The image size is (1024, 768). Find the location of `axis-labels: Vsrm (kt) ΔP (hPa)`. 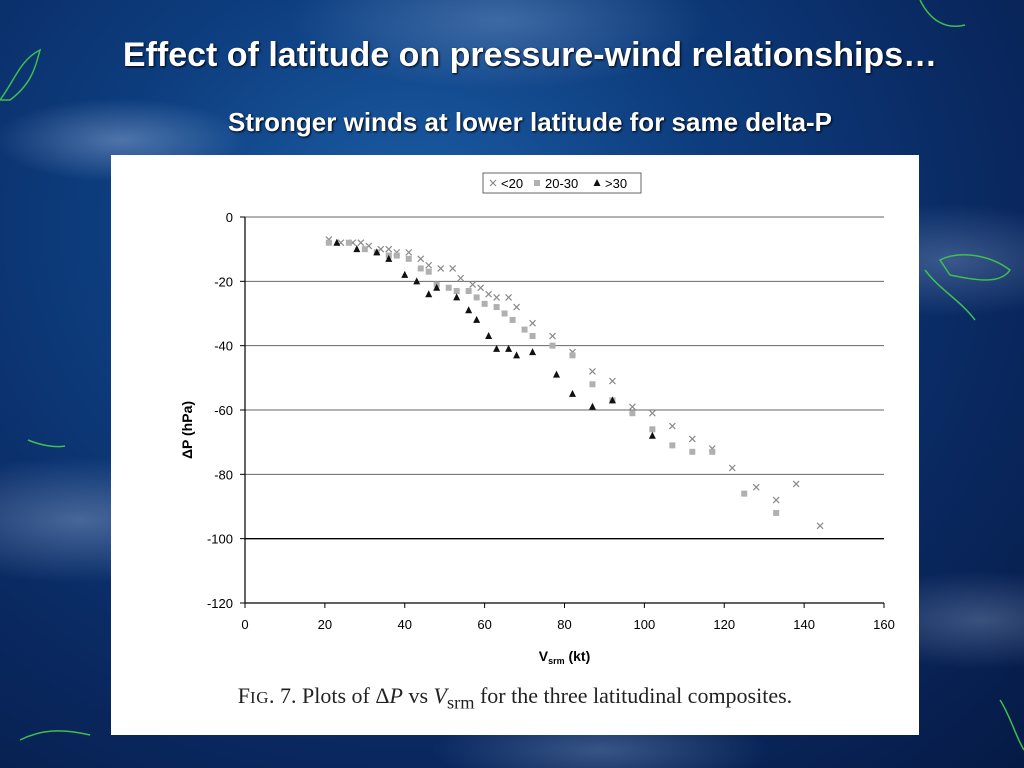

axis-labels: Vsrm (kt) ΔP (hPa) is located at coordinates (384, 533).